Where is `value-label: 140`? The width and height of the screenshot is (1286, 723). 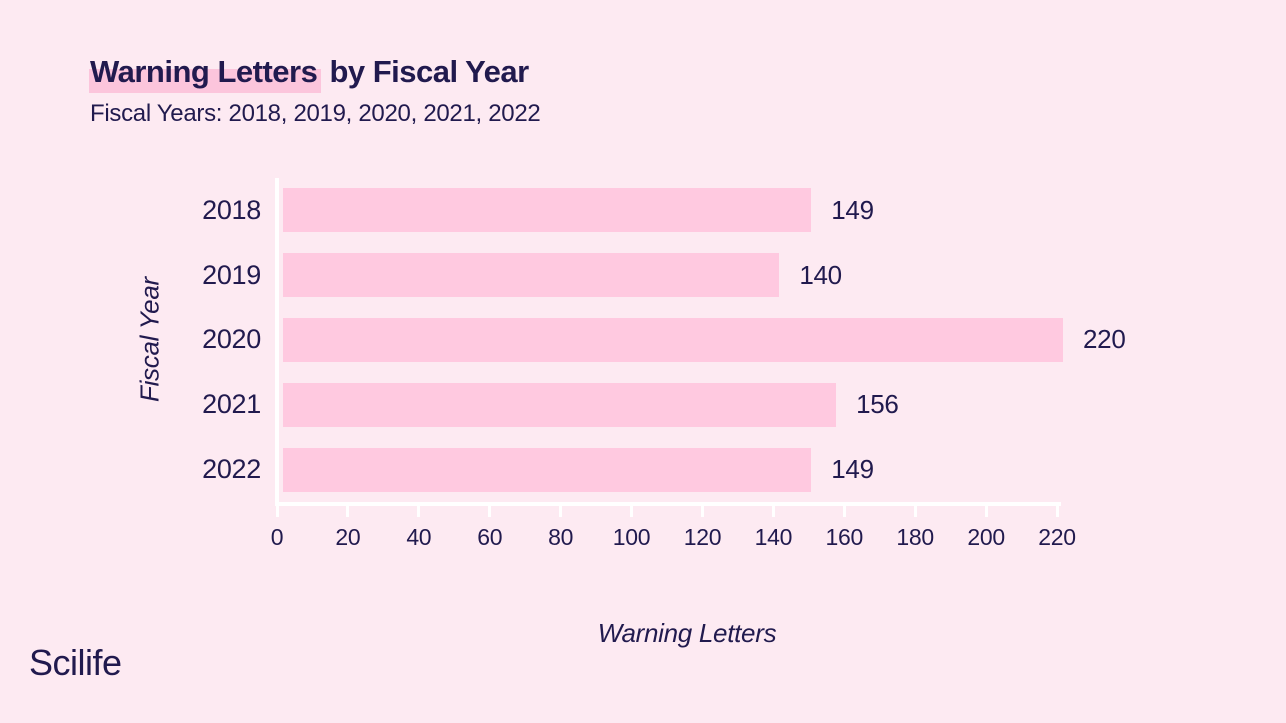
value-label: 140 is located at coordinates (820, 274).